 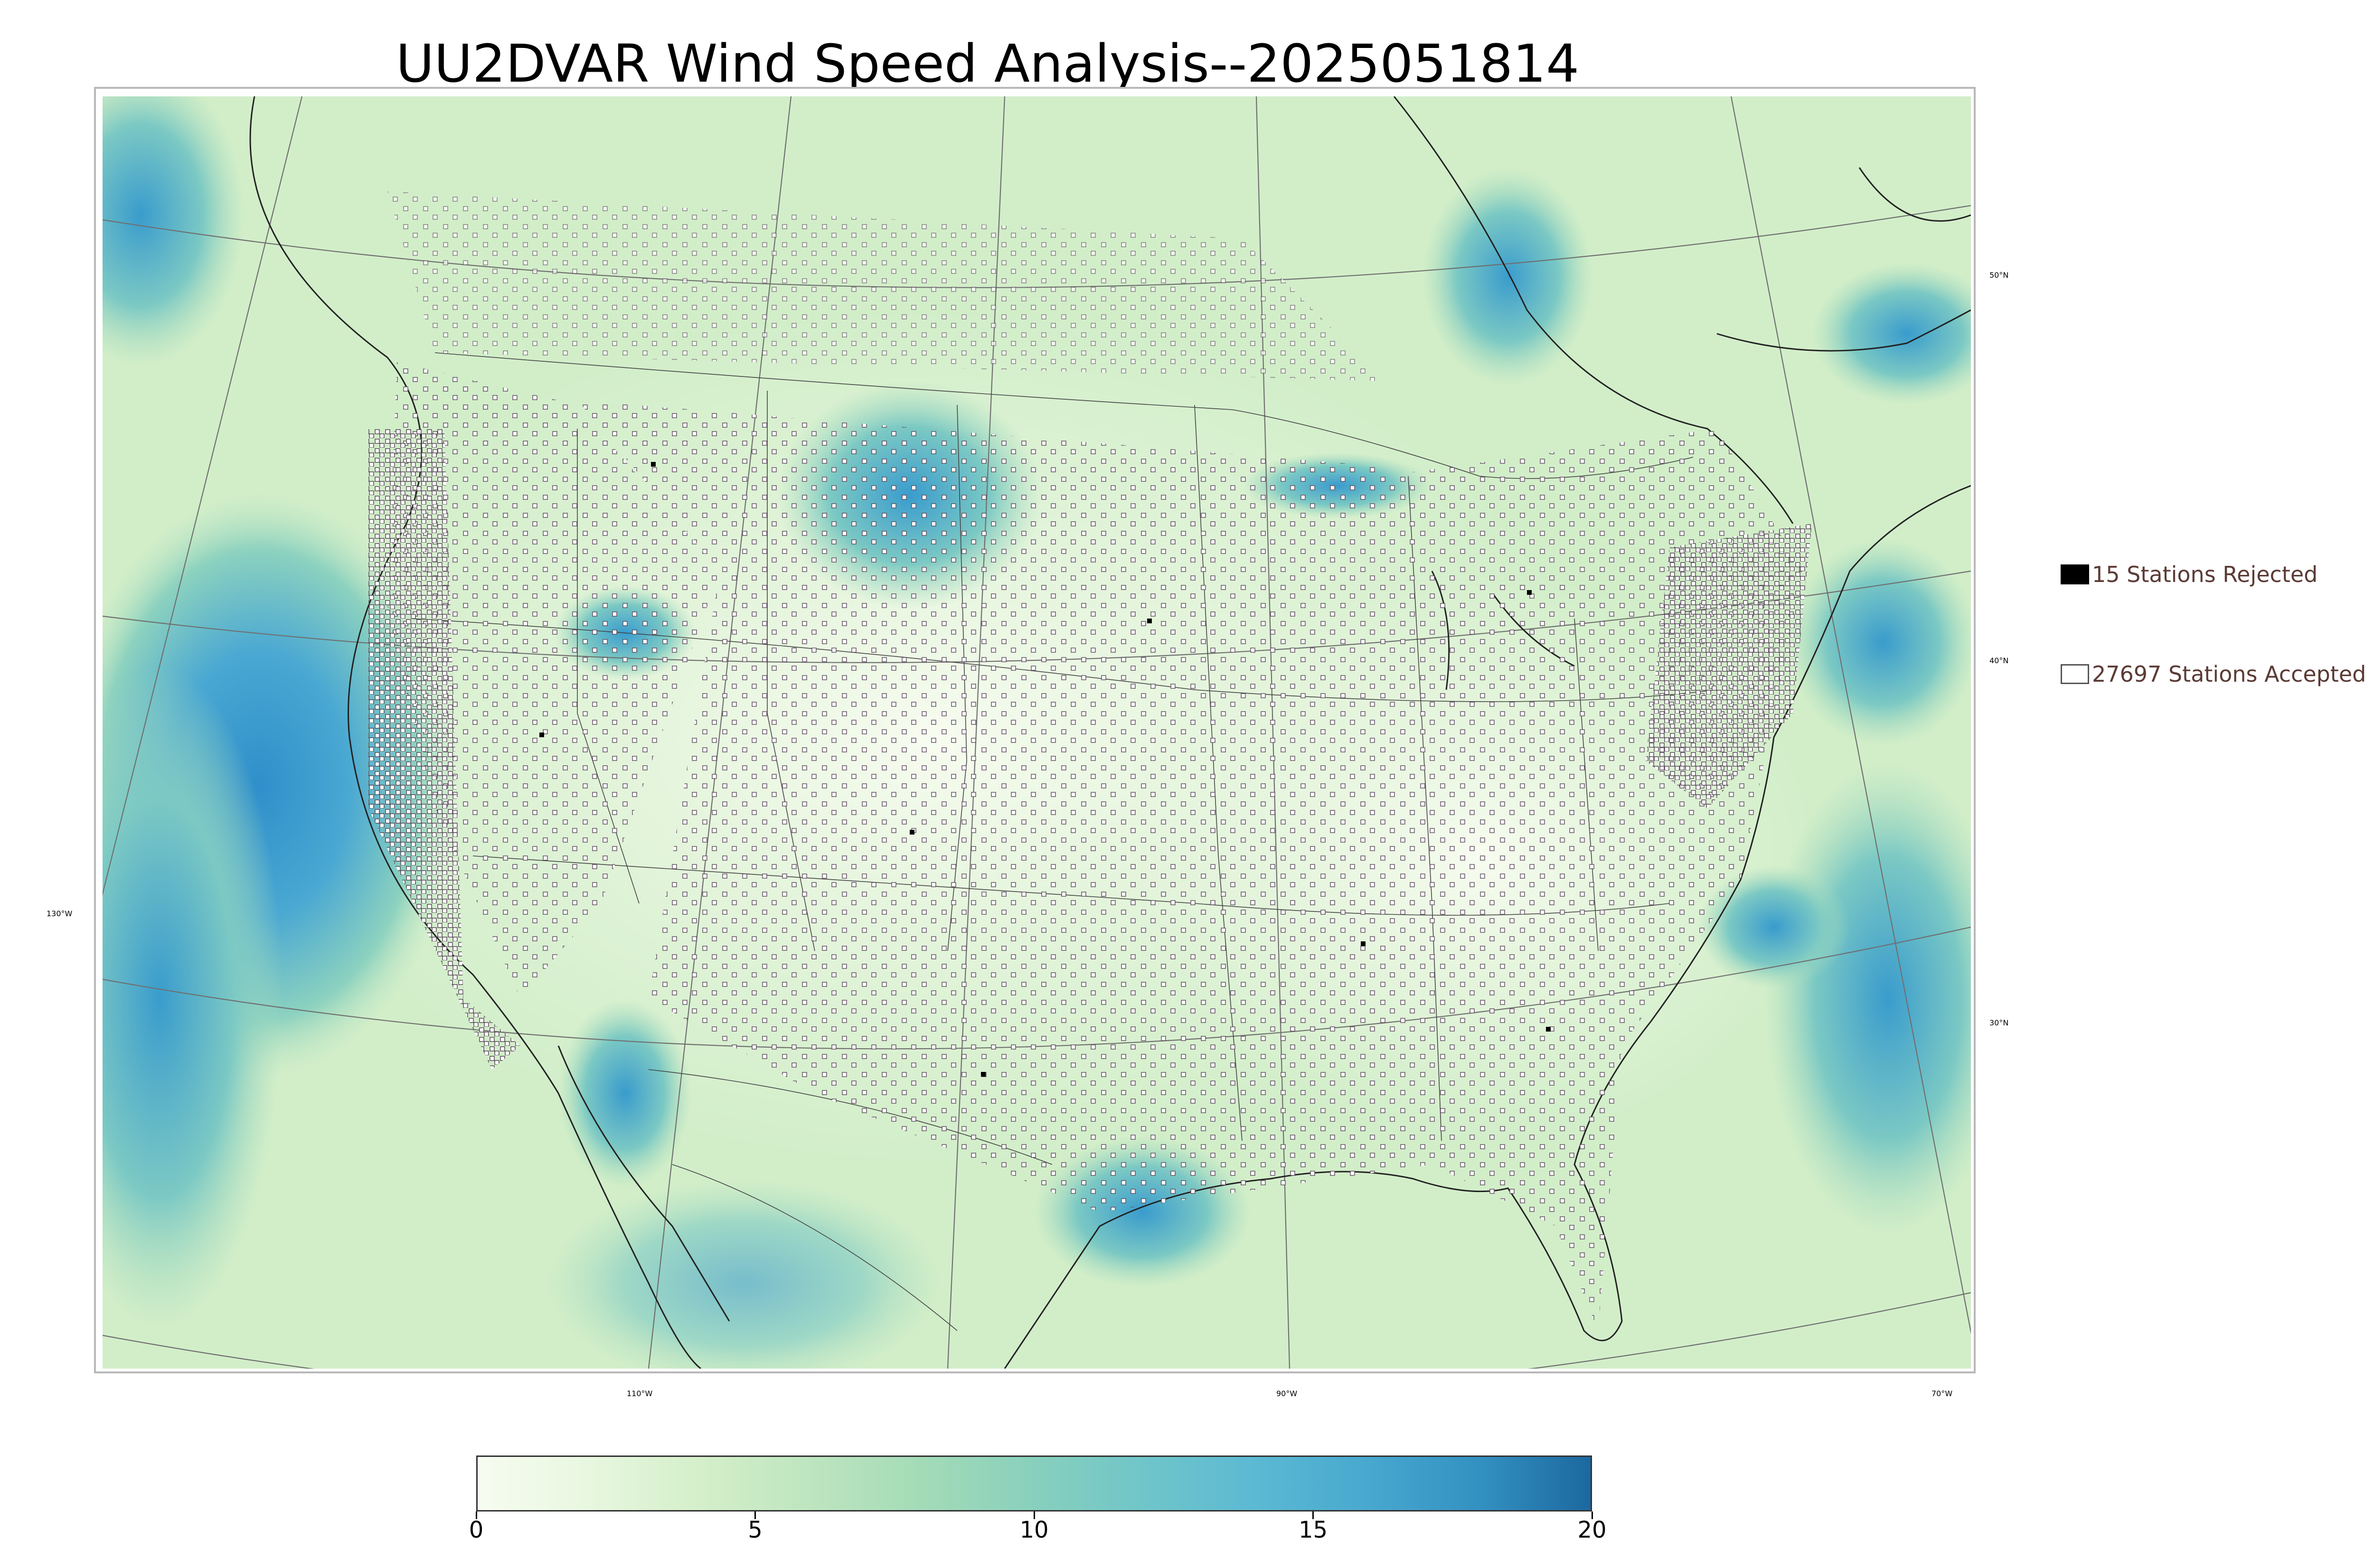 What do you see at coordinates (1508, 277) in the screenshot?
I see `hudson-bay-wind` at bounding box center [1508, 277].